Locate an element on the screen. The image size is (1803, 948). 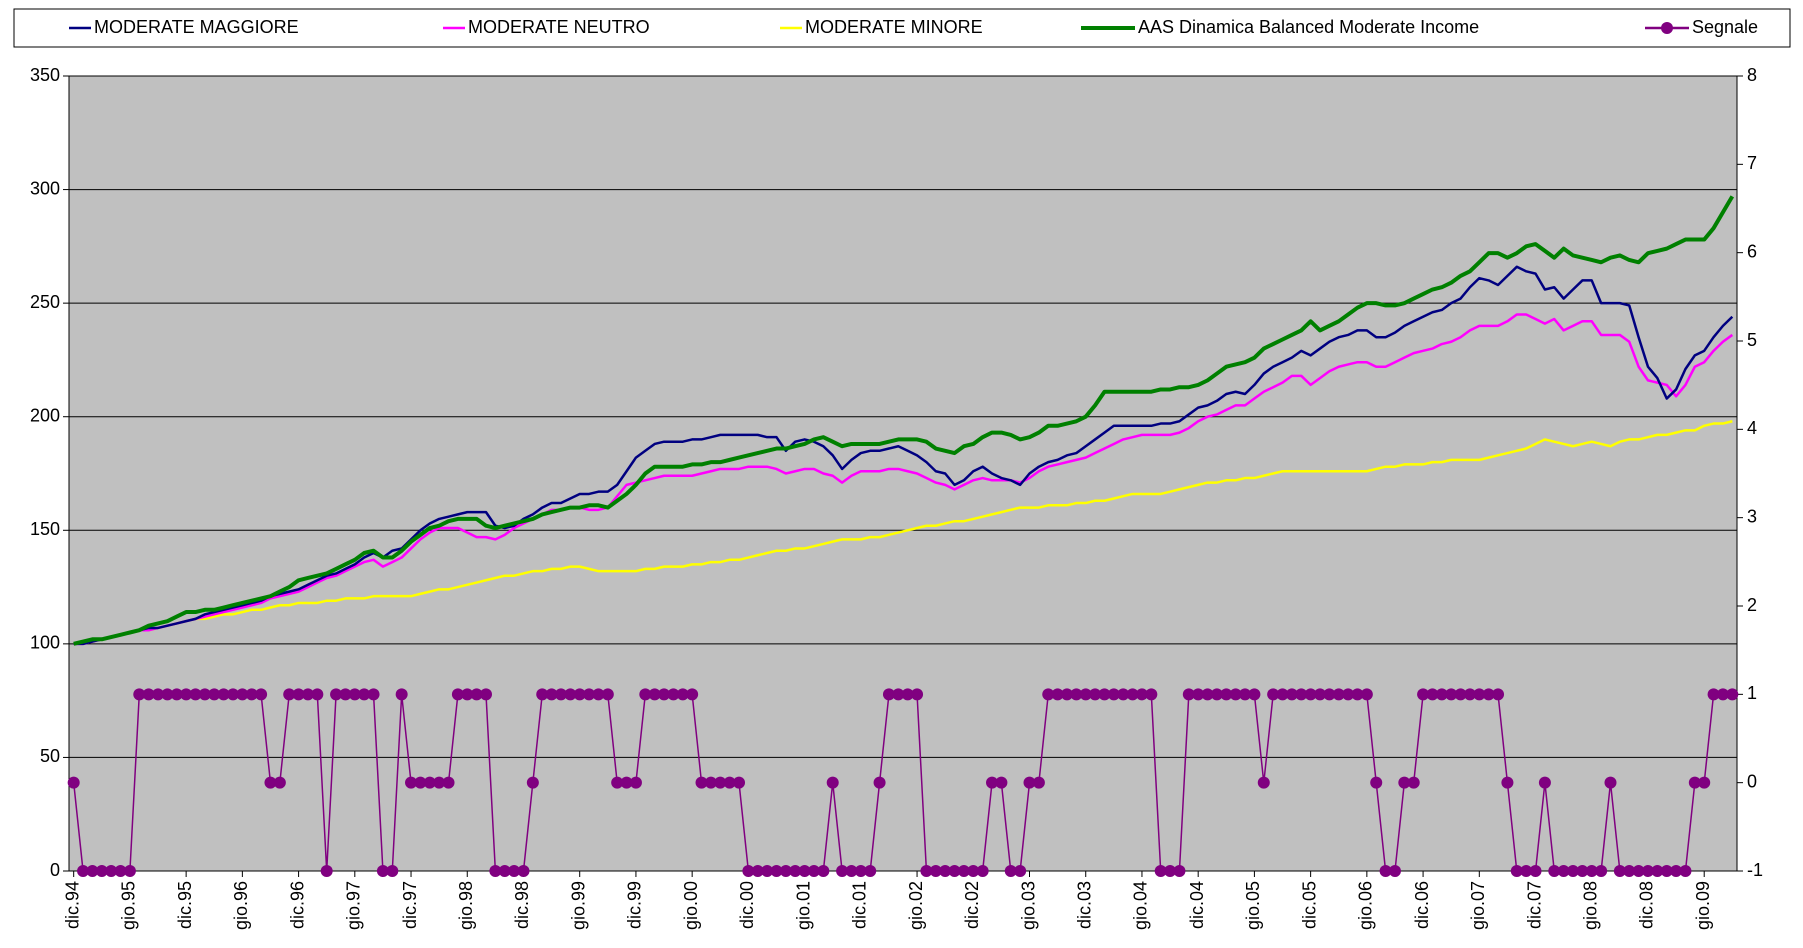
y2-tick-label: 1 is located at coordinates (1752, 693).